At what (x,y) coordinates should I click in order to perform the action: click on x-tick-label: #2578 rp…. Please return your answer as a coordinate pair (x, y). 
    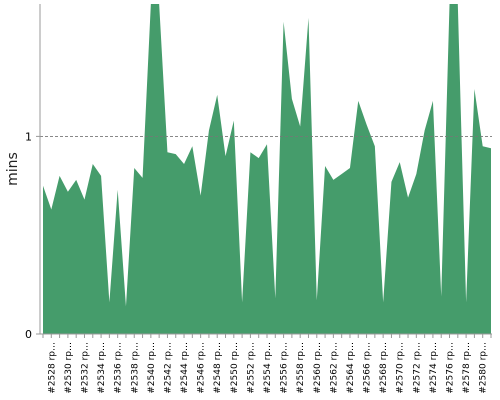
    Looking at the image, I should click on (467, 368).